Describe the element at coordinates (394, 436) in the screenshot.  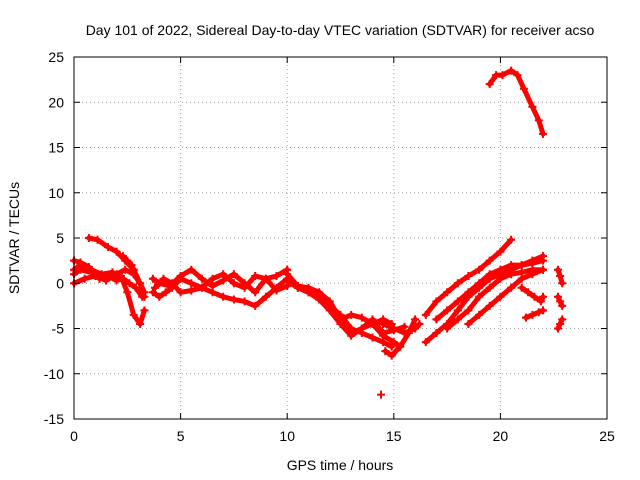
I see `x-tick-label: 15` at that location.